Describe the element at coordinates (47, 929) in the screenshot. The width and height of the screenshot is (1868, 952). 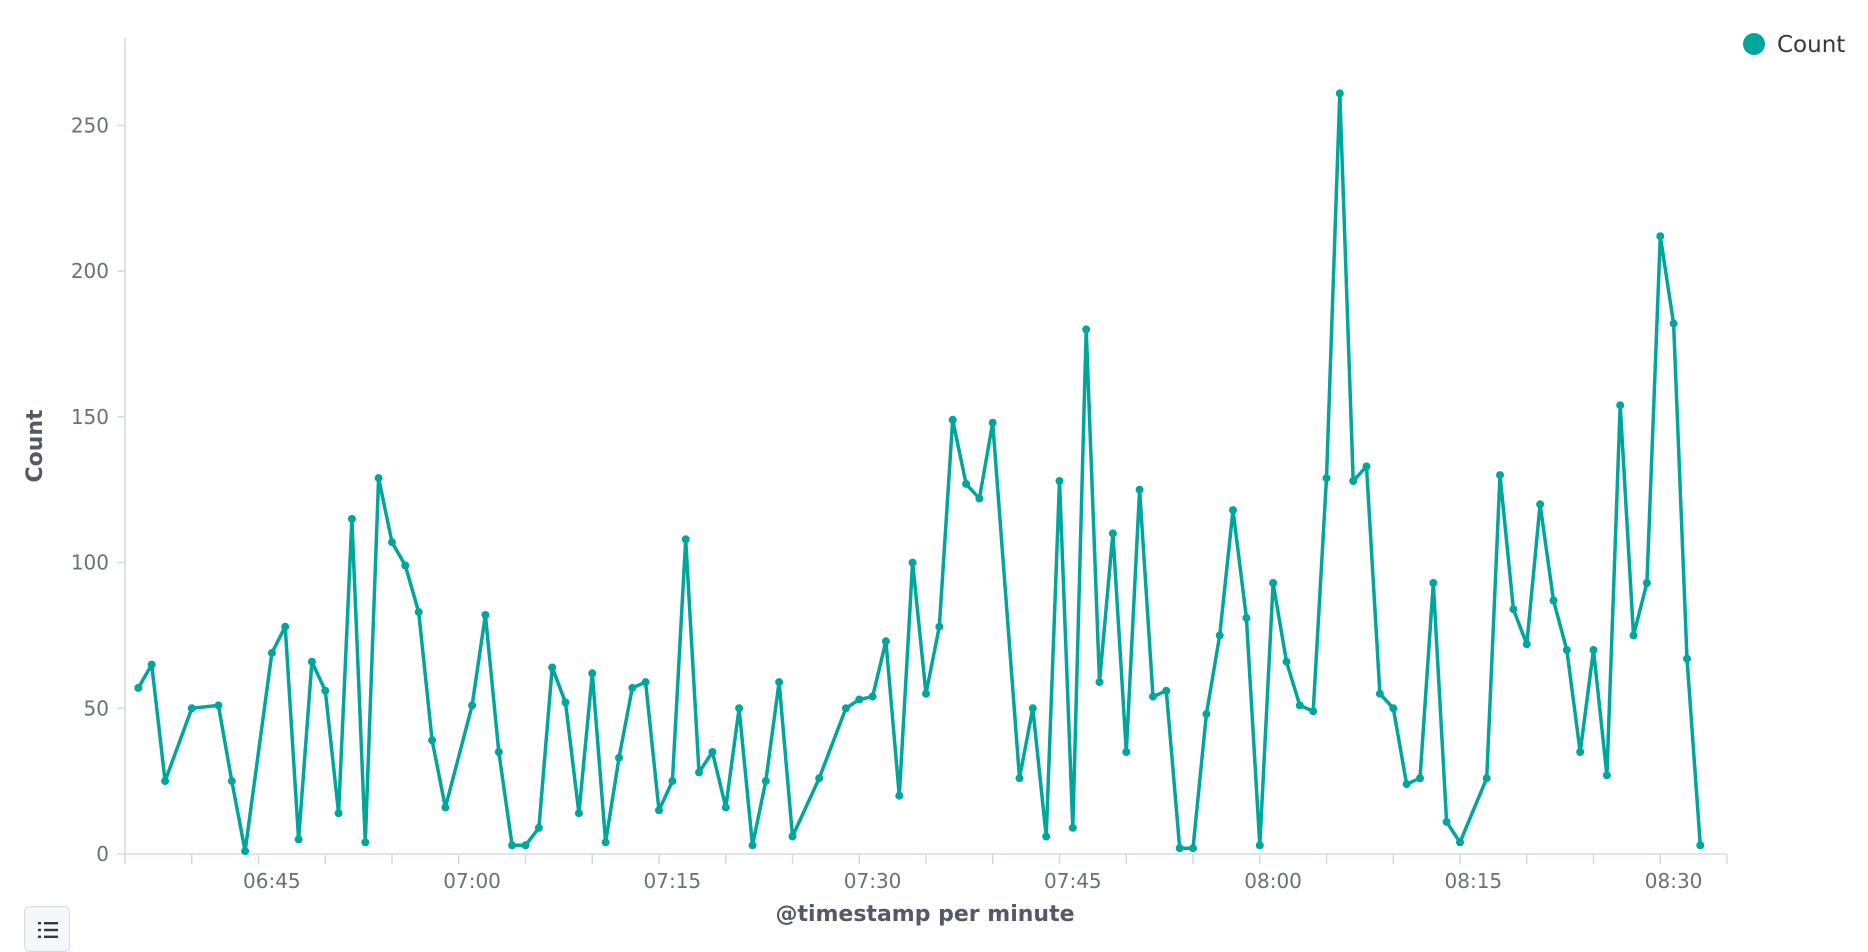
I see `legend-toggle-button` at that location.